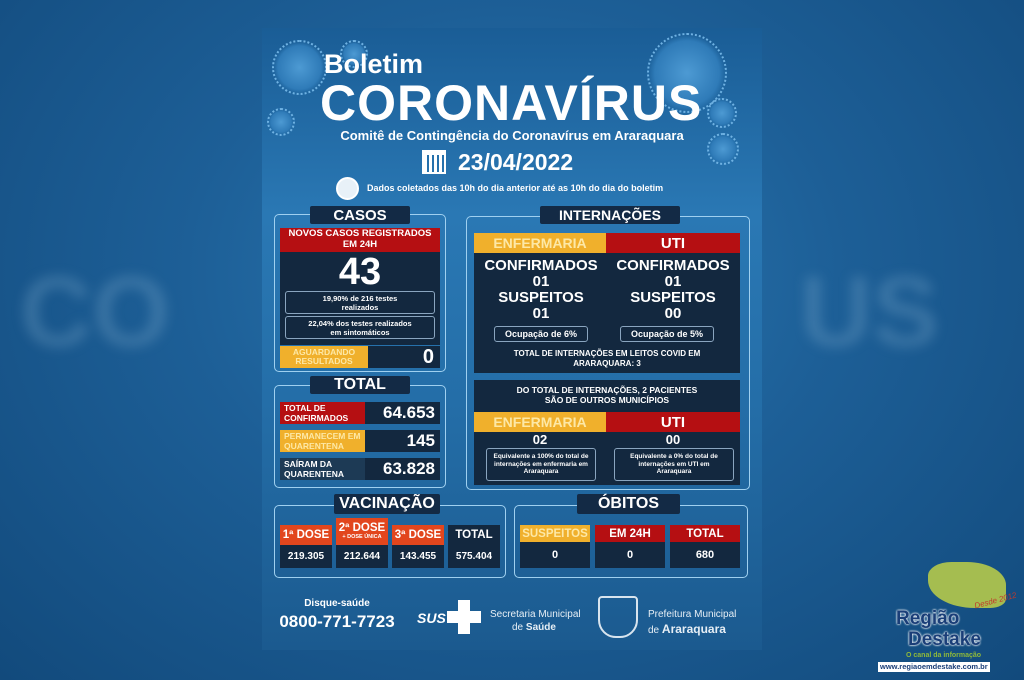 The image size is (1024, 680). What do you see at coordinates (673, 281) in the screenshot?
I see `uti-confirmed: 01` at bounding box center [673, 281].